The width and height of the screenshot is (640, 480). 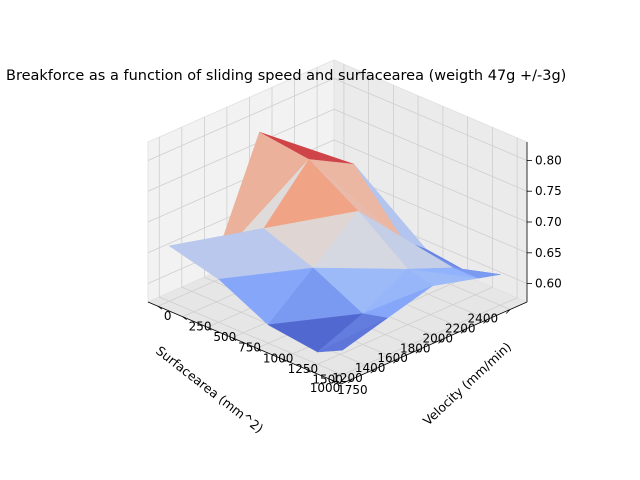 I want to click on x-tick-label: 1600, so click(x=392, y=358).